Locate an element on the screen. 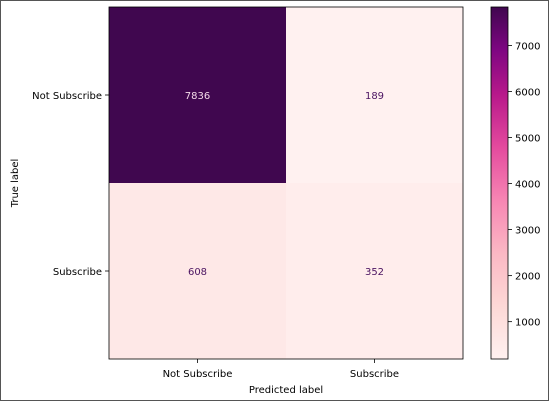 This screenshot has height=402, width=549. colorbar-ticks: 1000 2000 3000 4000 5000 6000 7000 is located at coordinates (524, 185).